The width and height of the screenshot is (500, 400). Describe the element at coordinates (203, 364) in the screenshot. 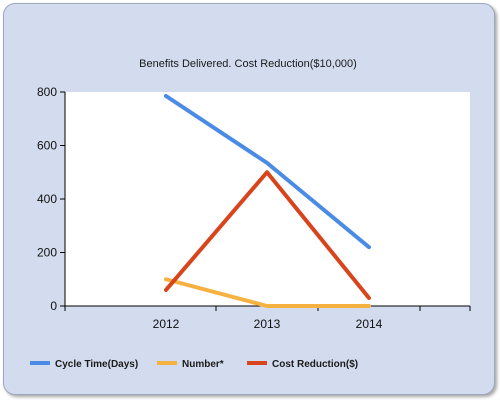

I see `legend-label-2: Number*` at that location.